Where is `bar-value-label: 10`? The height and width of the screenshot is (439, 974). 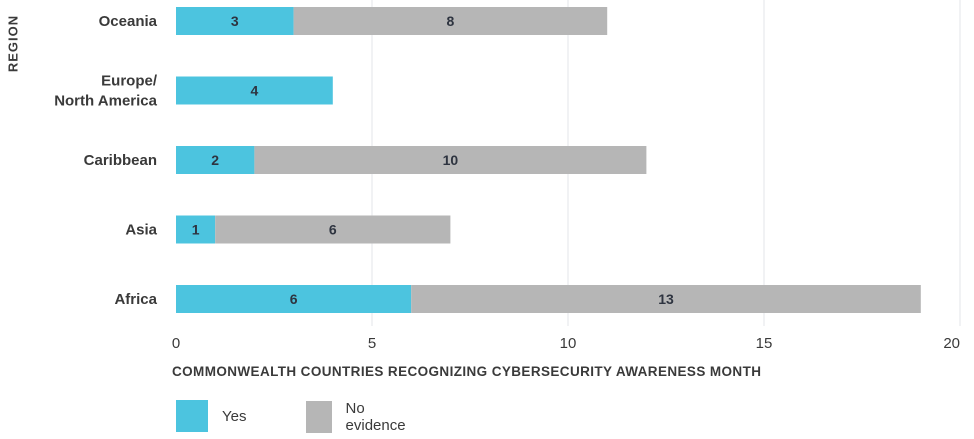 bar-value-label: 10 is located at coordinates (451, 160).